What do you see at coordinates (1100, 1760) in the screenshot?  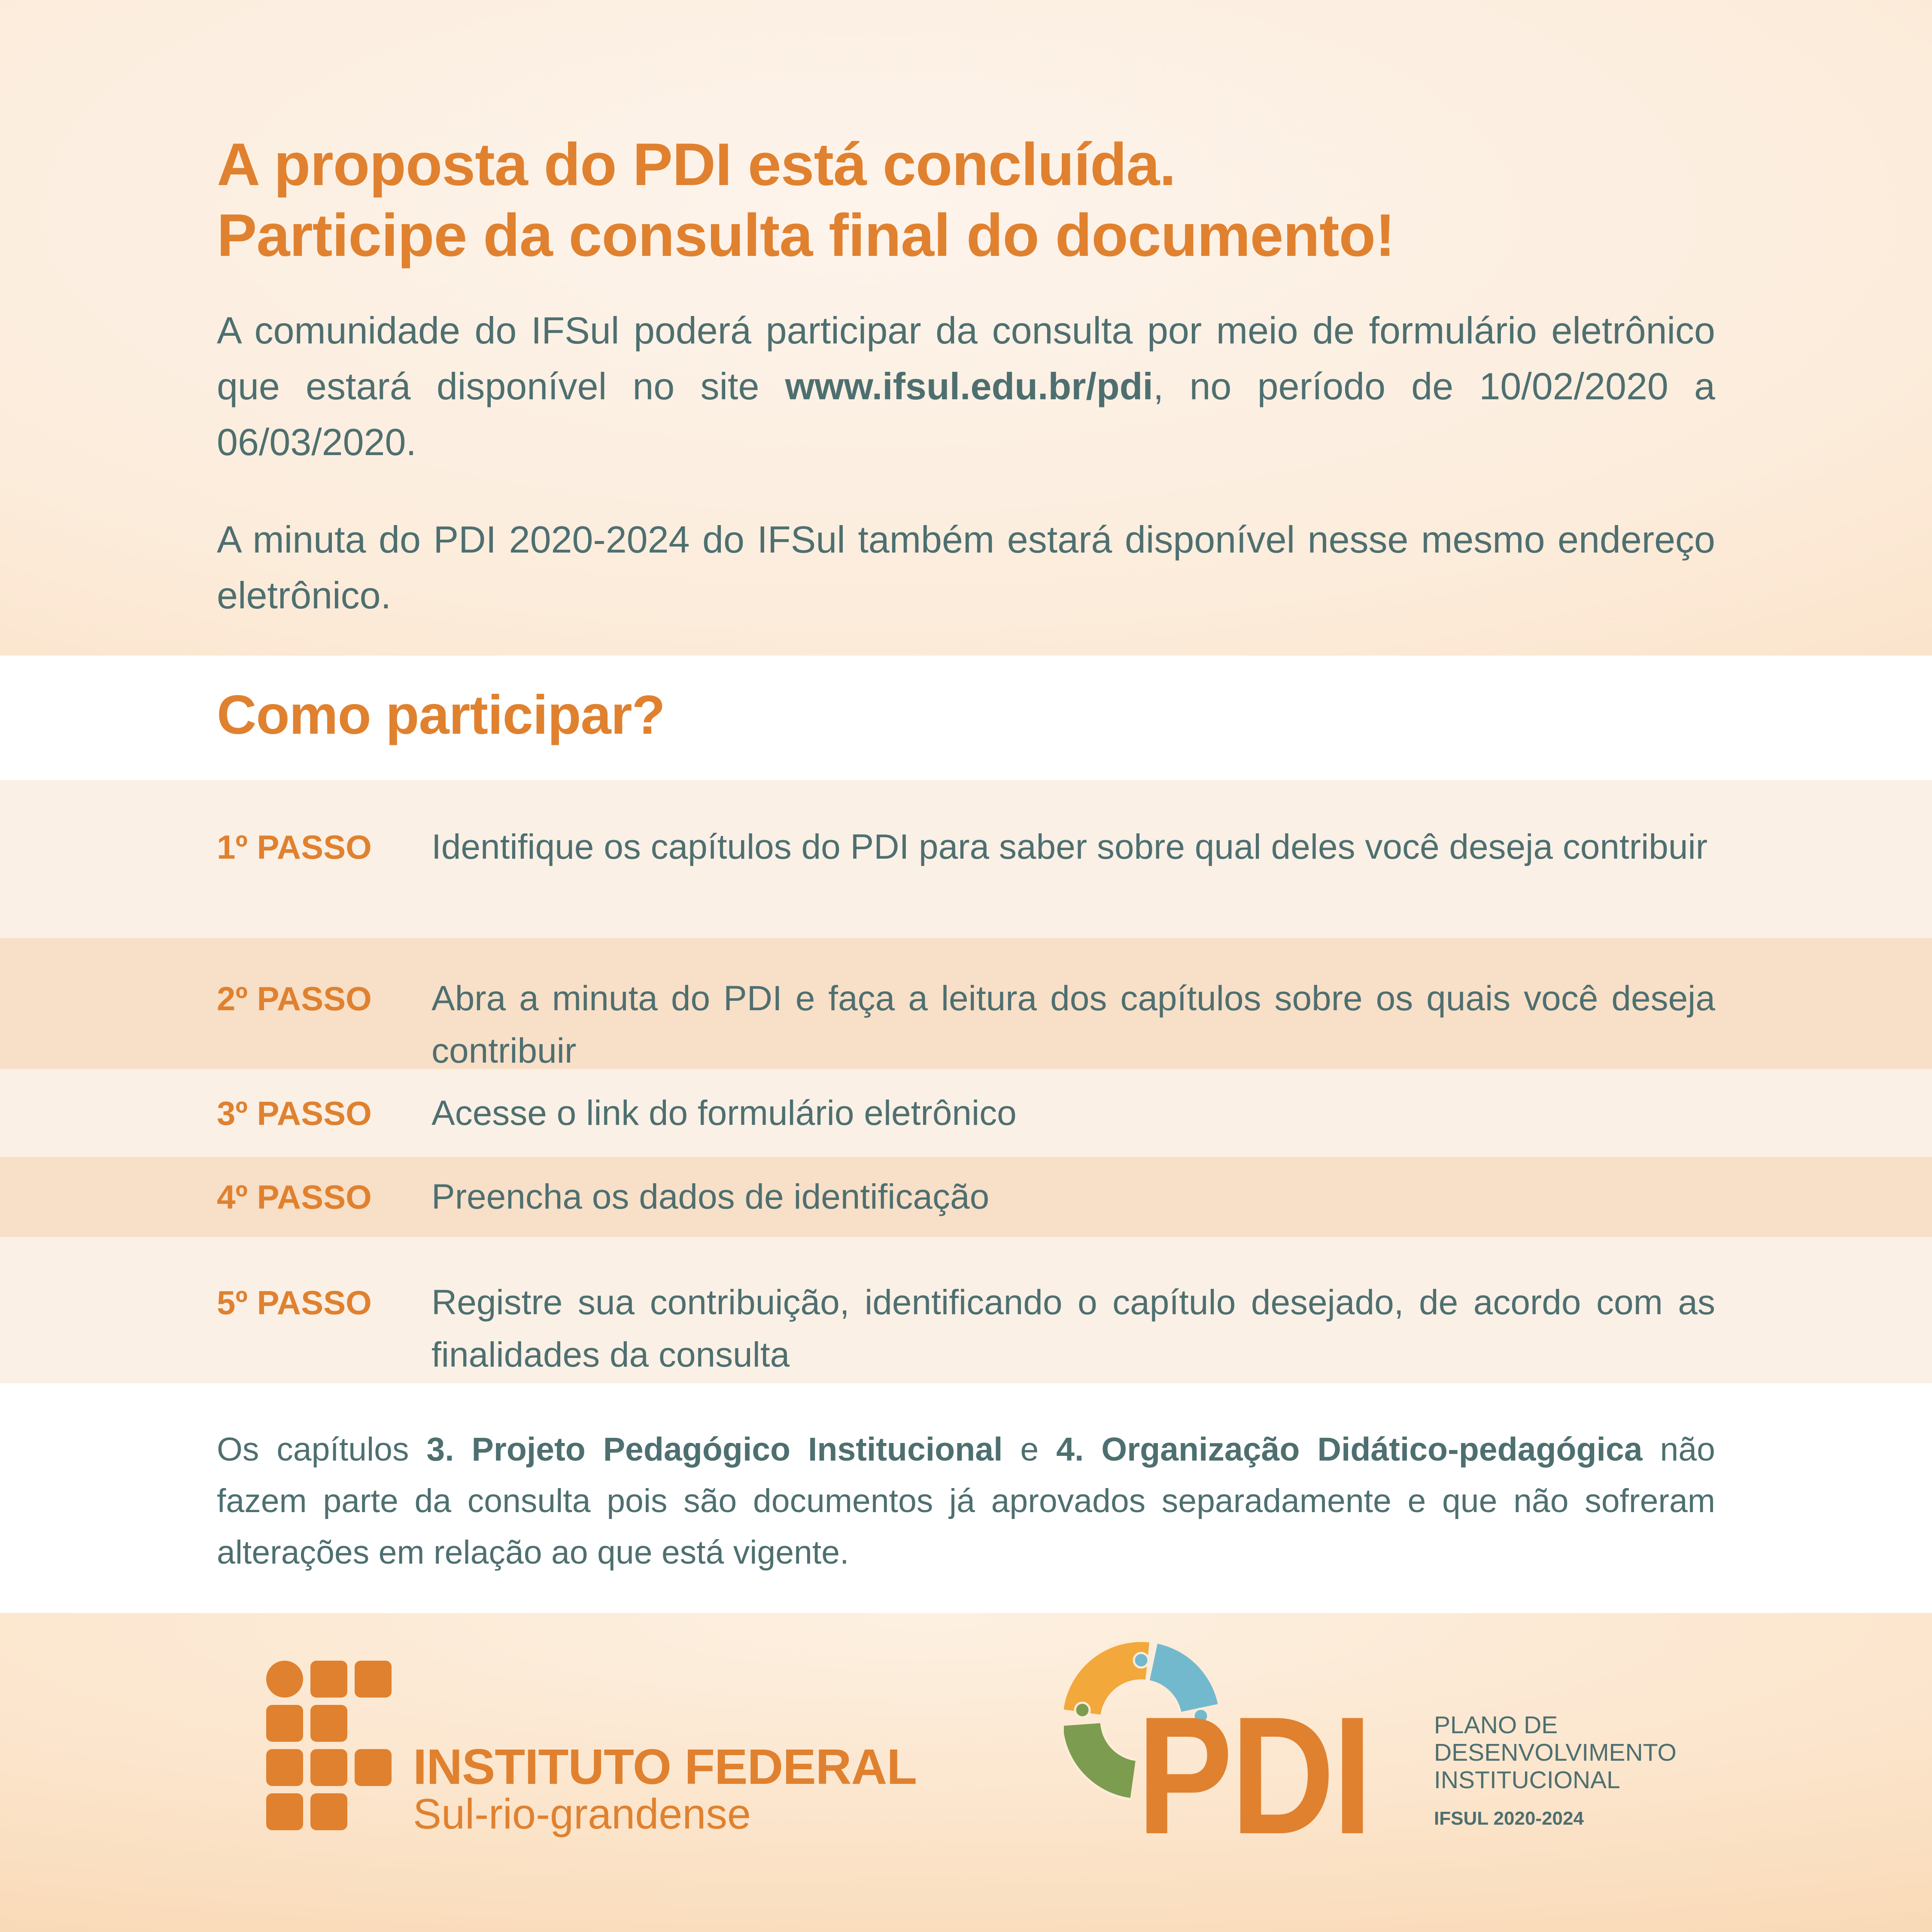 I see `puzzle-piece-green-icon` at bounding box center [1100, 1760].